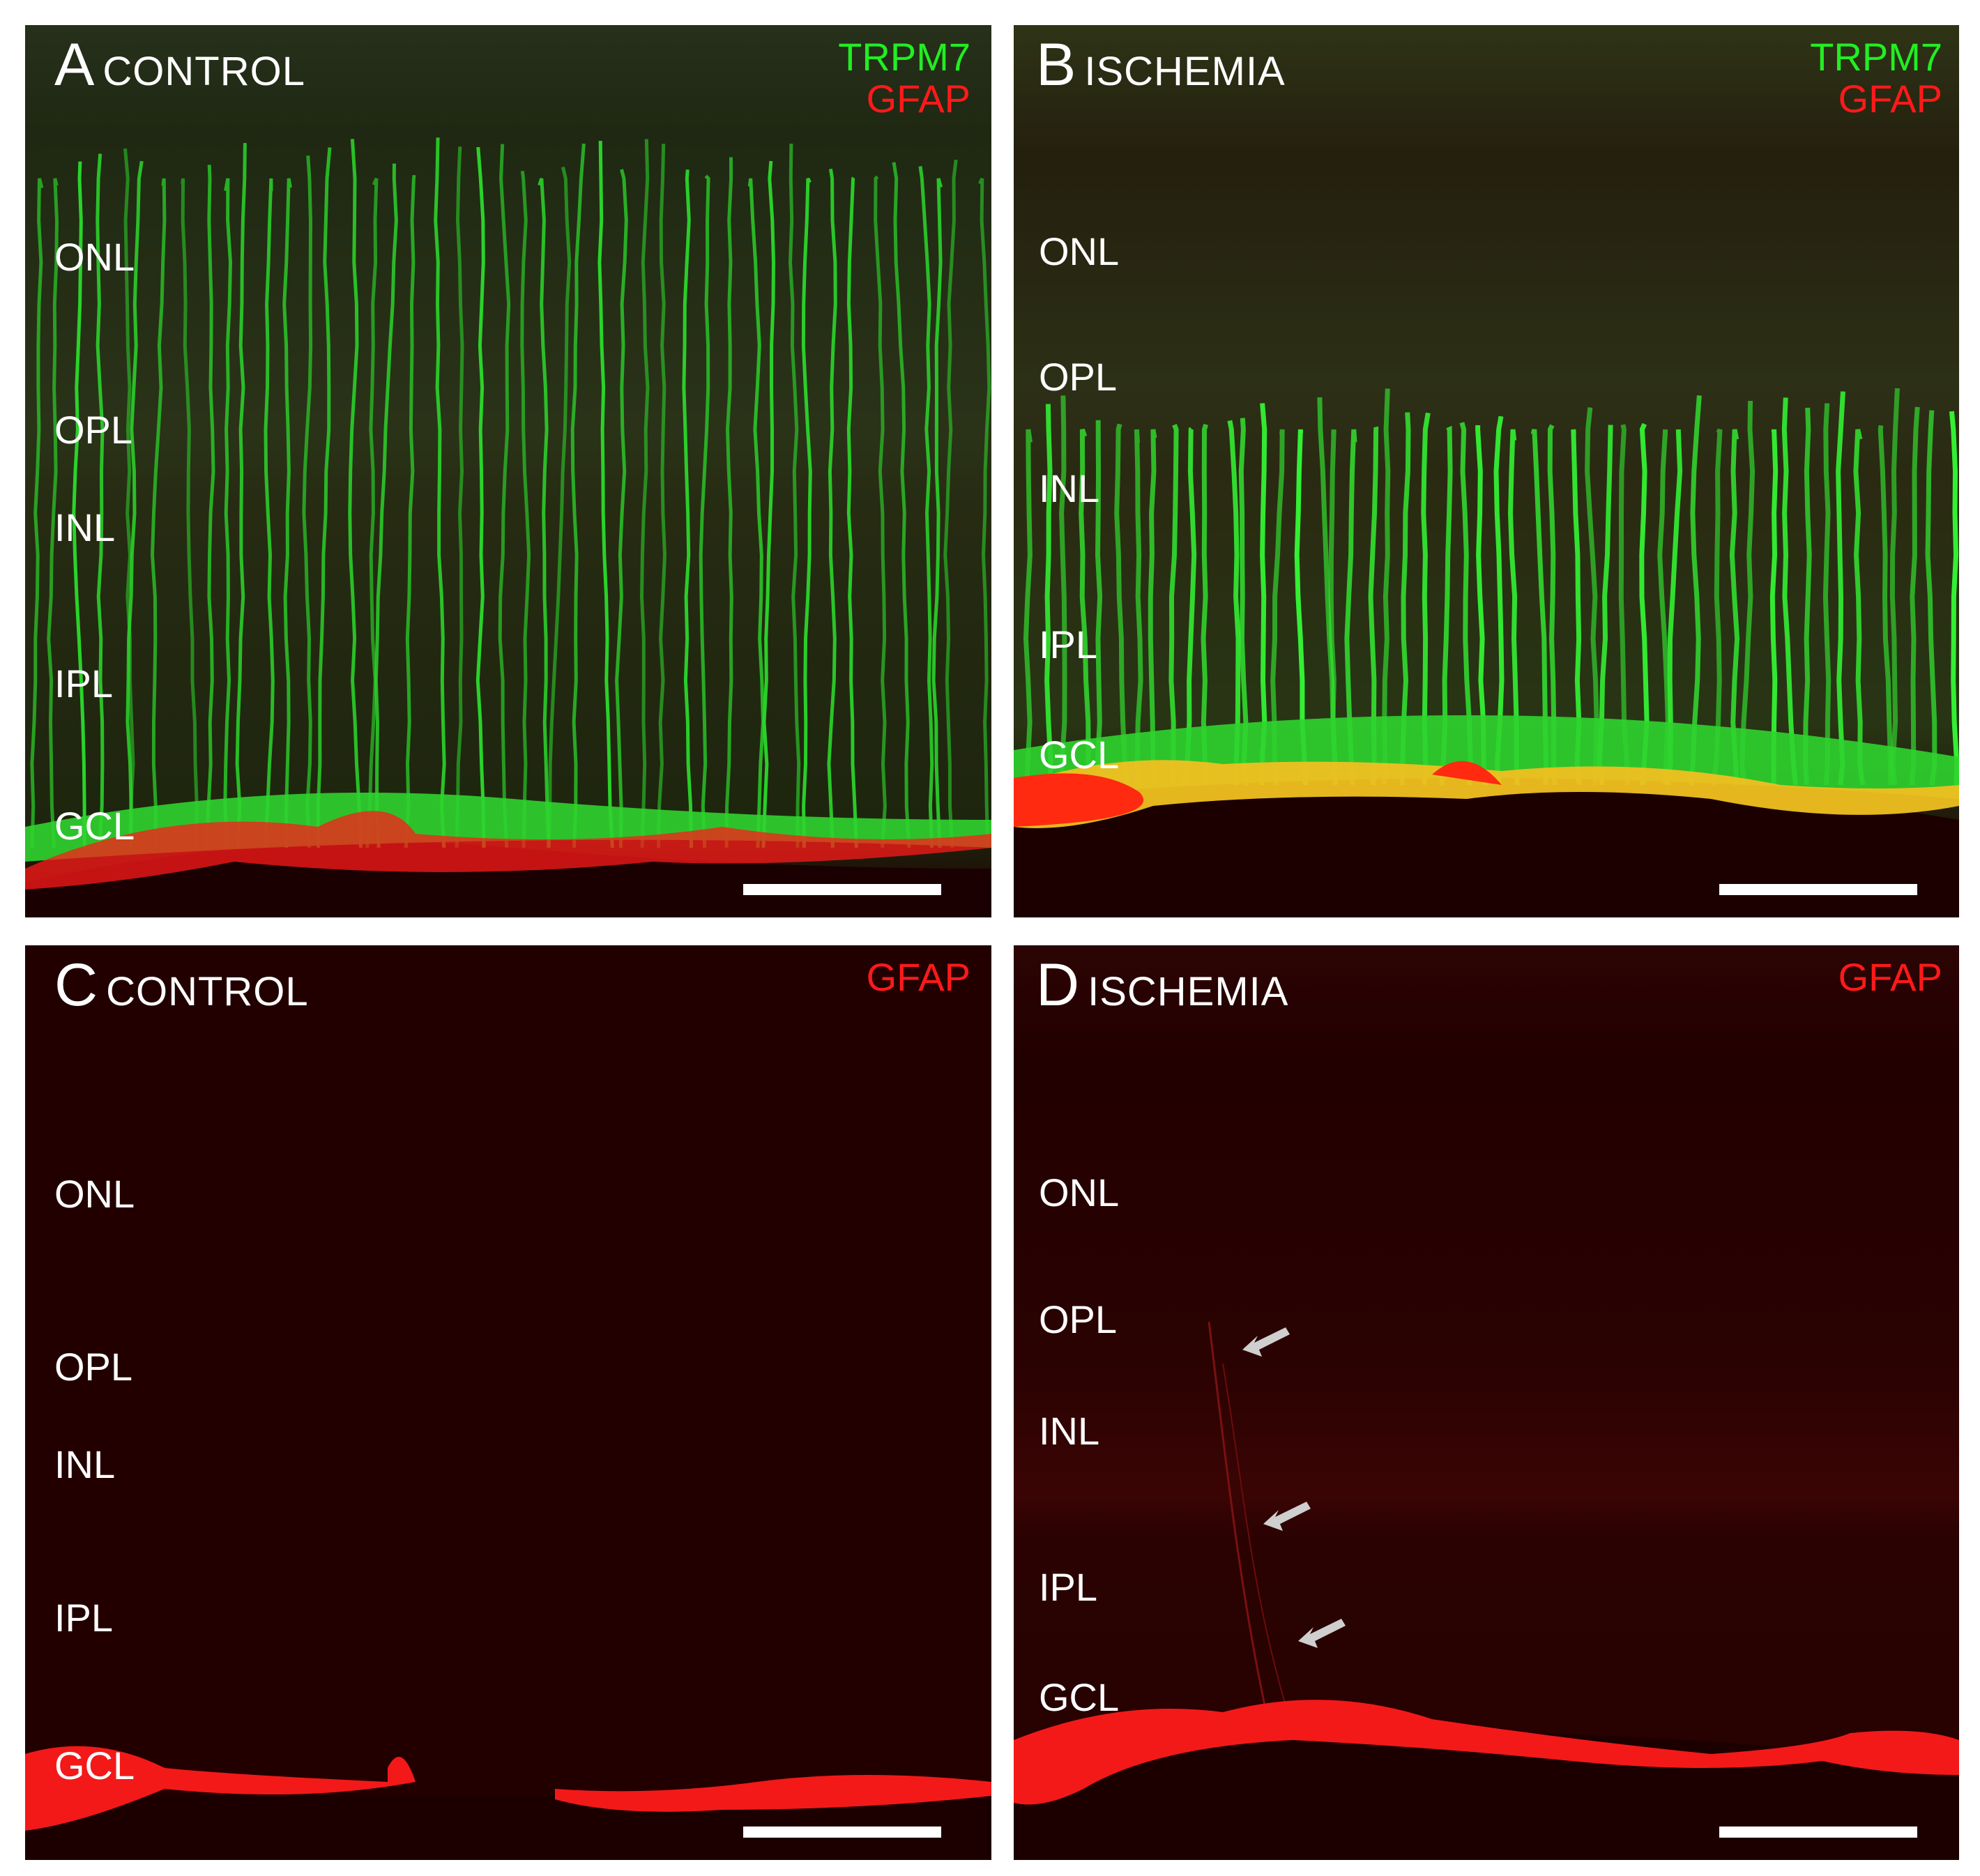  Describe the element at coordinates (1058, 986) in the screenshot. I see `panel-letter: D` at that location.